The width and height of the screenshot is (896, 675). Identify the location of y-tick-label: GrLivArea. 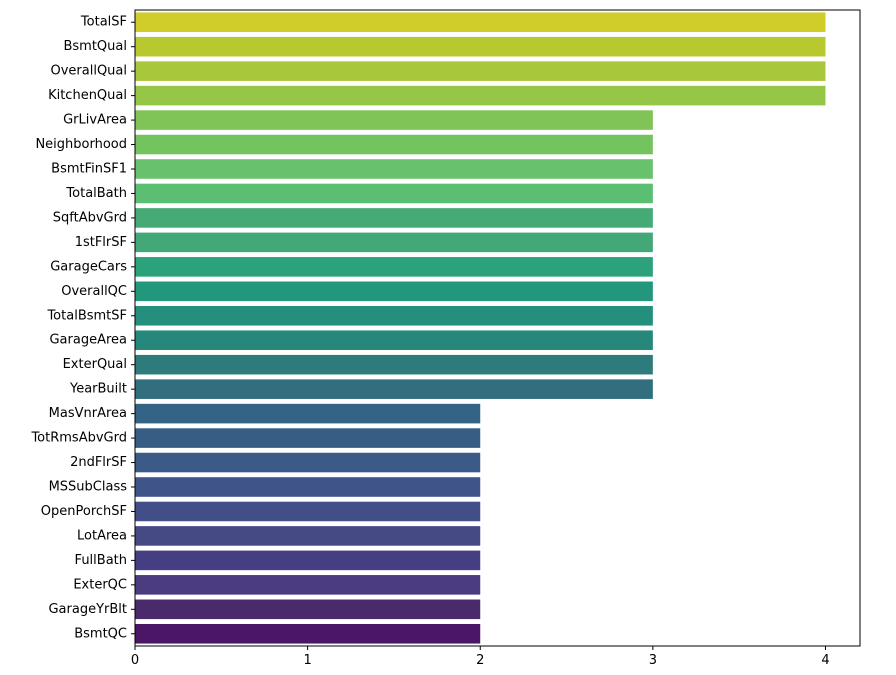
(95, 120).